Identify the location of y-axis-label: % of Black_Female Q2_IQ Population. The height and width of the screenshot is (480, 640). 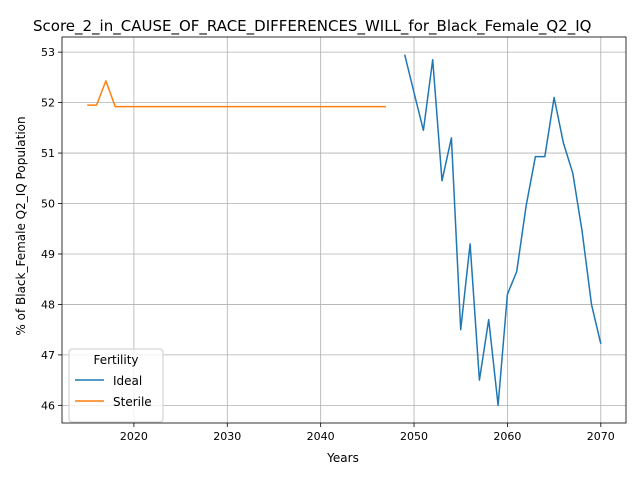
(21, 225).